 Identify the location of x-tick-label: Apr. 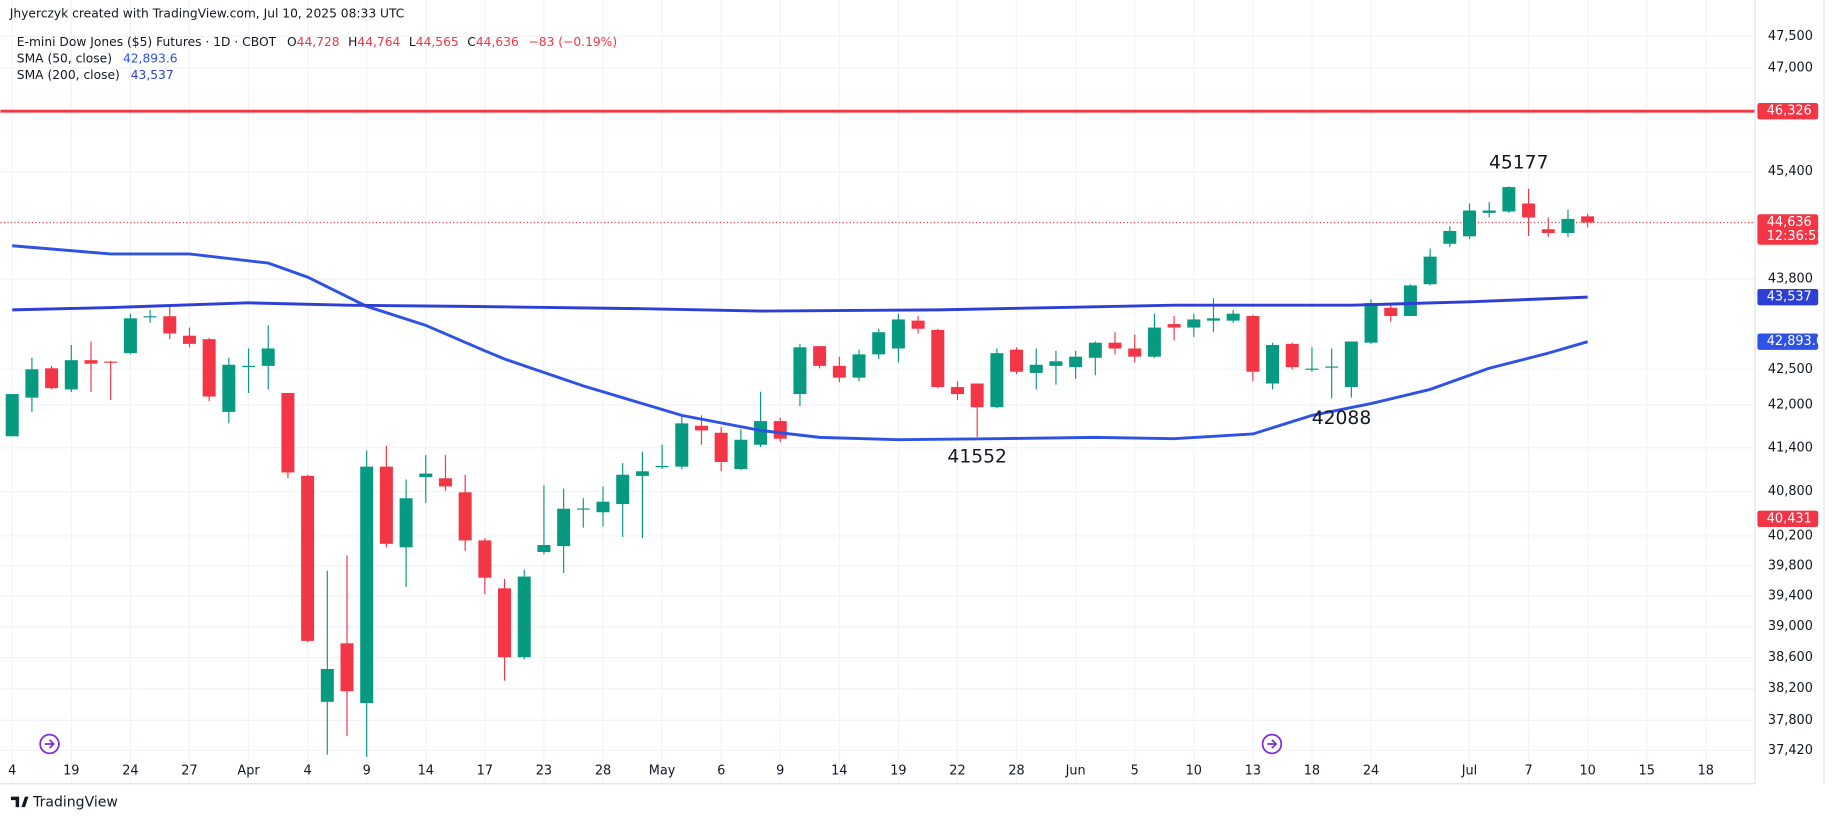
(248, 770).